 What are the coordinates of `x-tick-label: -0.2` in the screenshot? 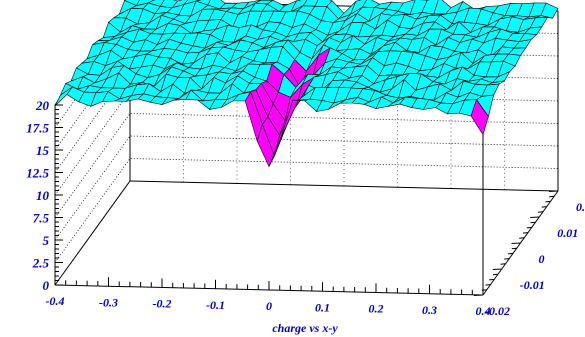 It's located at (162, 304).